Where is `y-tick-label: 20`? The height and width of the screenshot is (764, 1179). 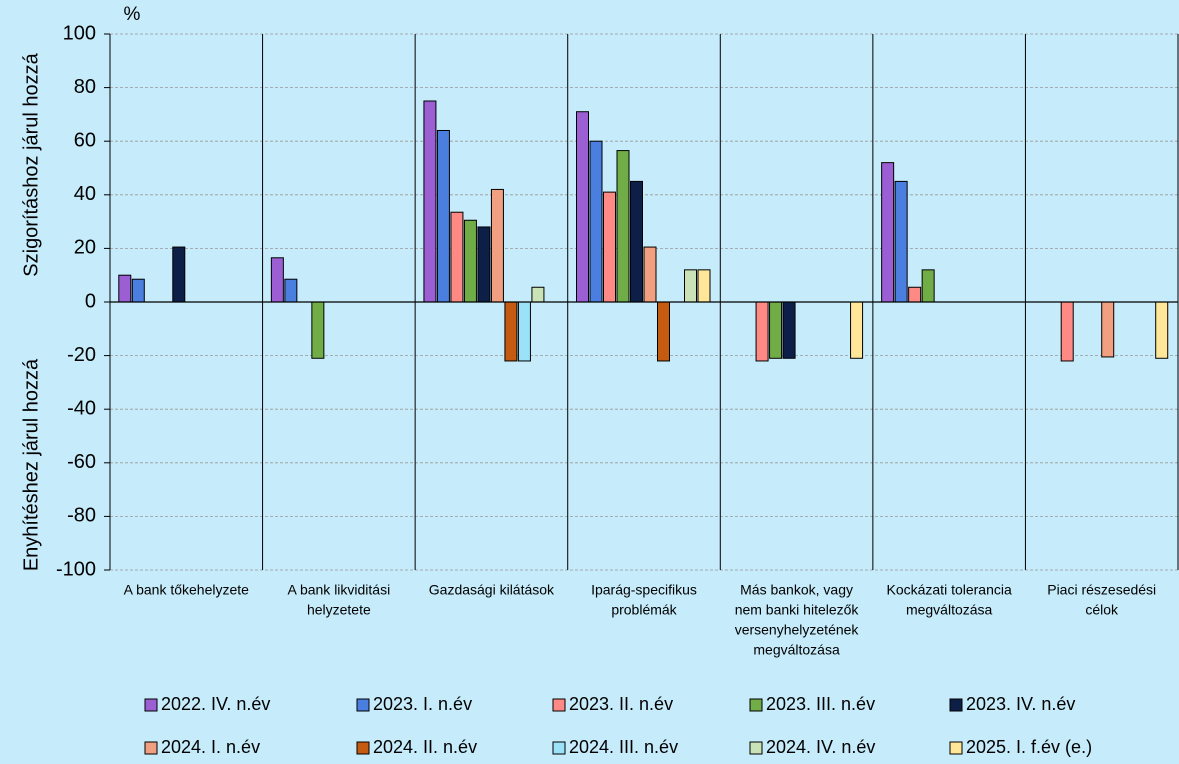 y-tick-label: 20 is located at coordinates (85, 248).